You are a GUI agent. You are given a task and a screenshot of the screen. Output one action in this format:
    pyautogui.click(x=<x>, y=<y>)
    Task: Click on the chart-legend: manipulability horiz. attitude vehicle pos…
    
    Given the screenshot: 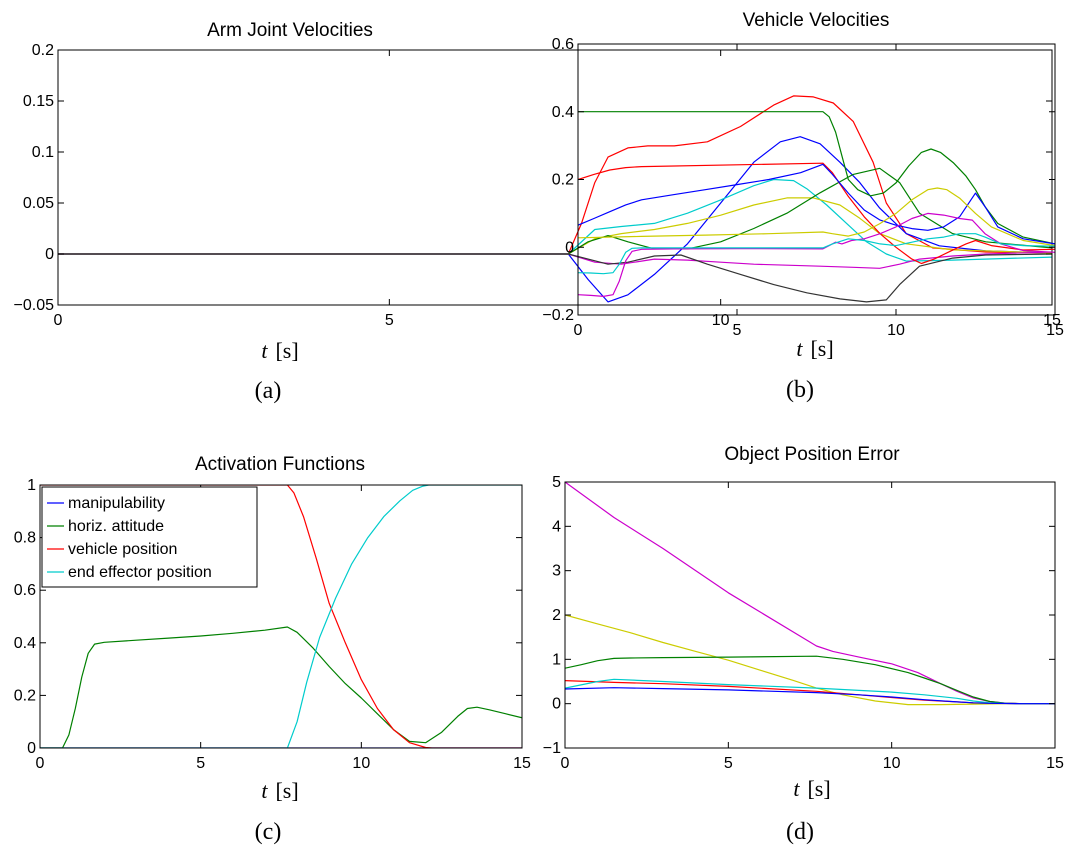 What is the action you would take?
    pyautogui.click(x=149, y=537)
    